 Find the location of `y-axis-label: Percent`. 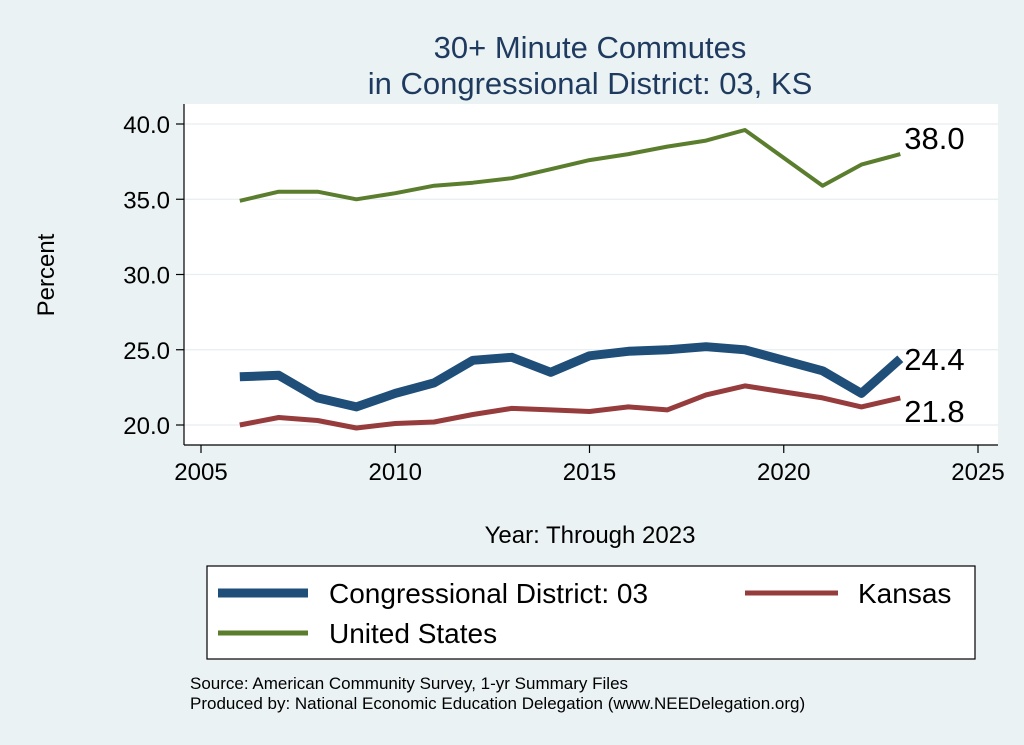

y-axis-label: Percent is located at coordinates (46, 274).